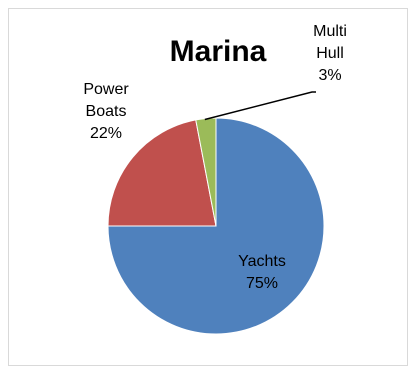 The height and width of the screenshot is (374, 416). Describe the element at coordinates (260, 106) in the screenshot. I see `leader-line-multi-hull` at that location.